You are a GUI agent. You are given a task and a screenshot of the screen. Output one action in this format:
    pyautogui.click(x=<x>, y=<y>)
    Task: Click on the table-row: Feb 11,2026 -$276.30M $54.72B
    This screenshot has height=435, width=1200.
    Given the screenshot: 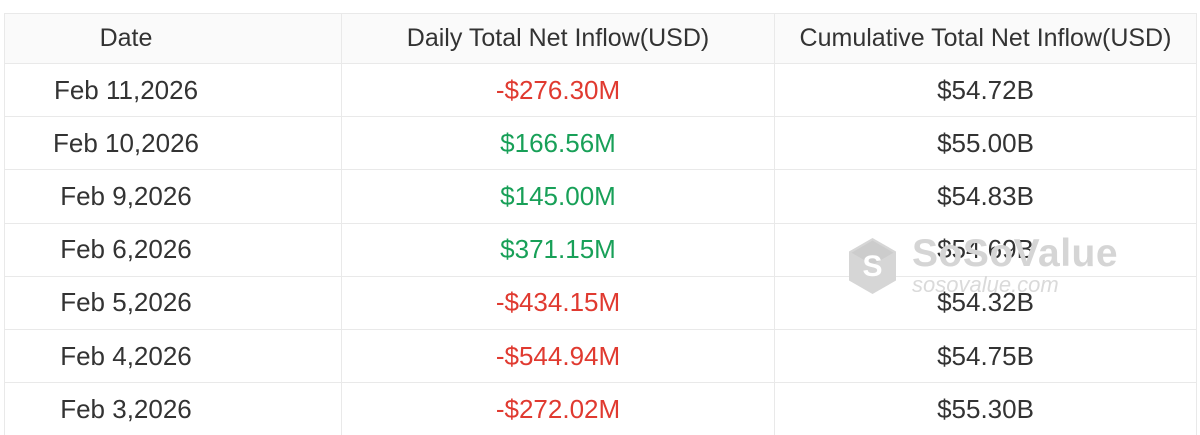 What is the action you would take?
    pyautogui.click(x=600, y=91)
    